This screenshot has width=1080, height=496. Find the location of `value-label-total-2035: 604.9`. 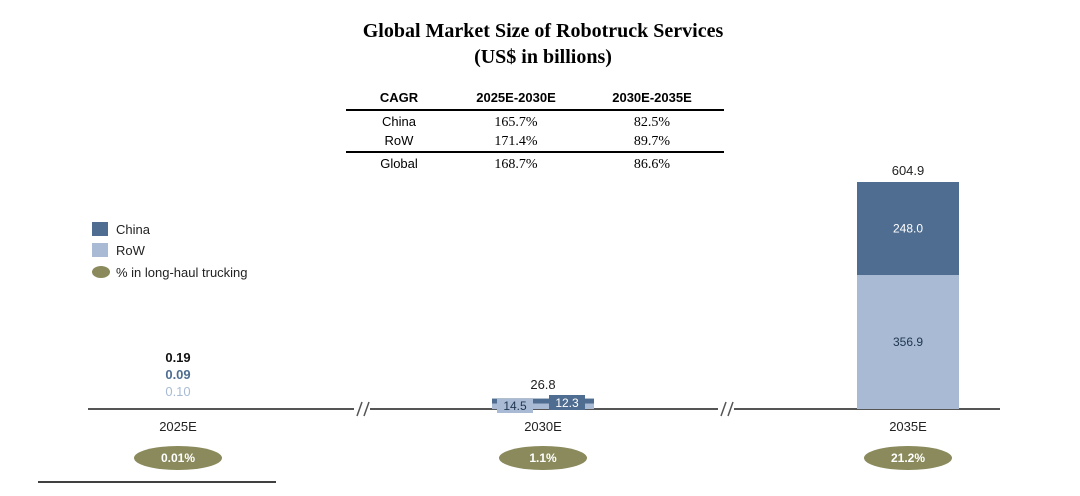

value-label-total-2035: 604.9 is located at coordinates (908, 170).